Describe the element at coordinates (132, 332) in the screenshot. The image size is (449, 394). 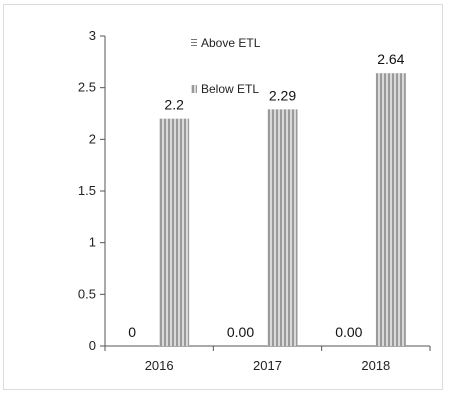
I see `data-label: 0` at that location.